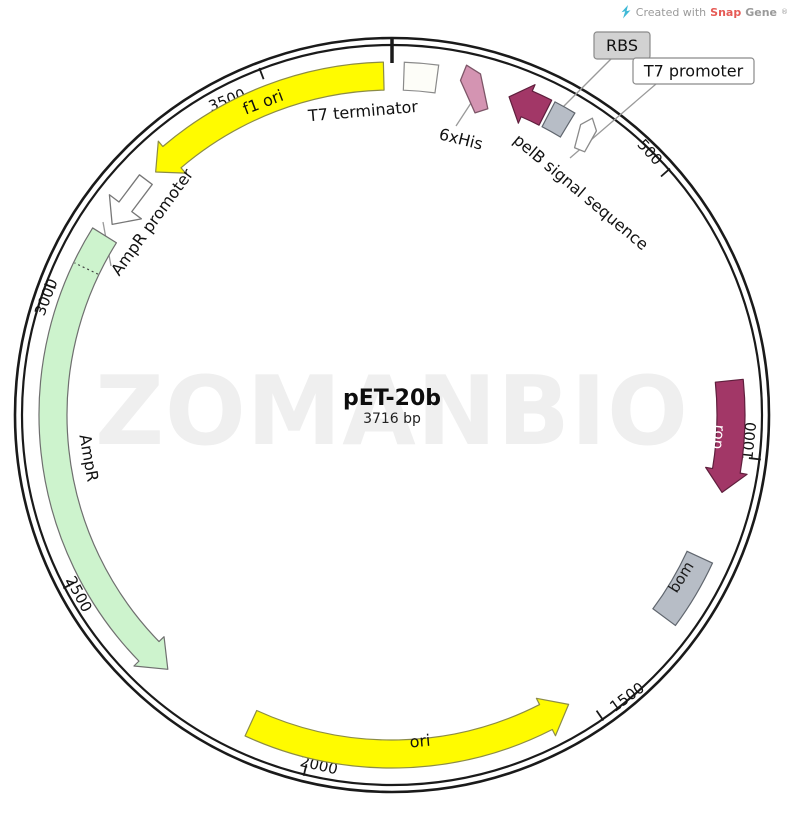 This screenshot has height=815, width=800. Describe the element at coordinates (761, 12) in the screenshot. I see `credit-brand-gene: Gene` at that location.